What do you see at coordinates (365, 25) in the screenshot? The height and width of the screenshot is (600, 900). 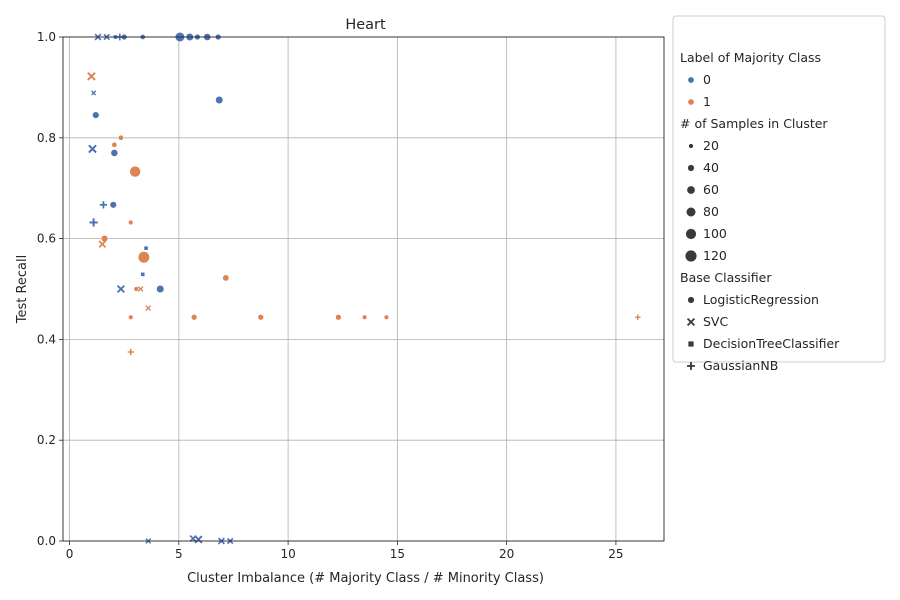 I see `chart-title: Heart` at bounding box center [365, 25].